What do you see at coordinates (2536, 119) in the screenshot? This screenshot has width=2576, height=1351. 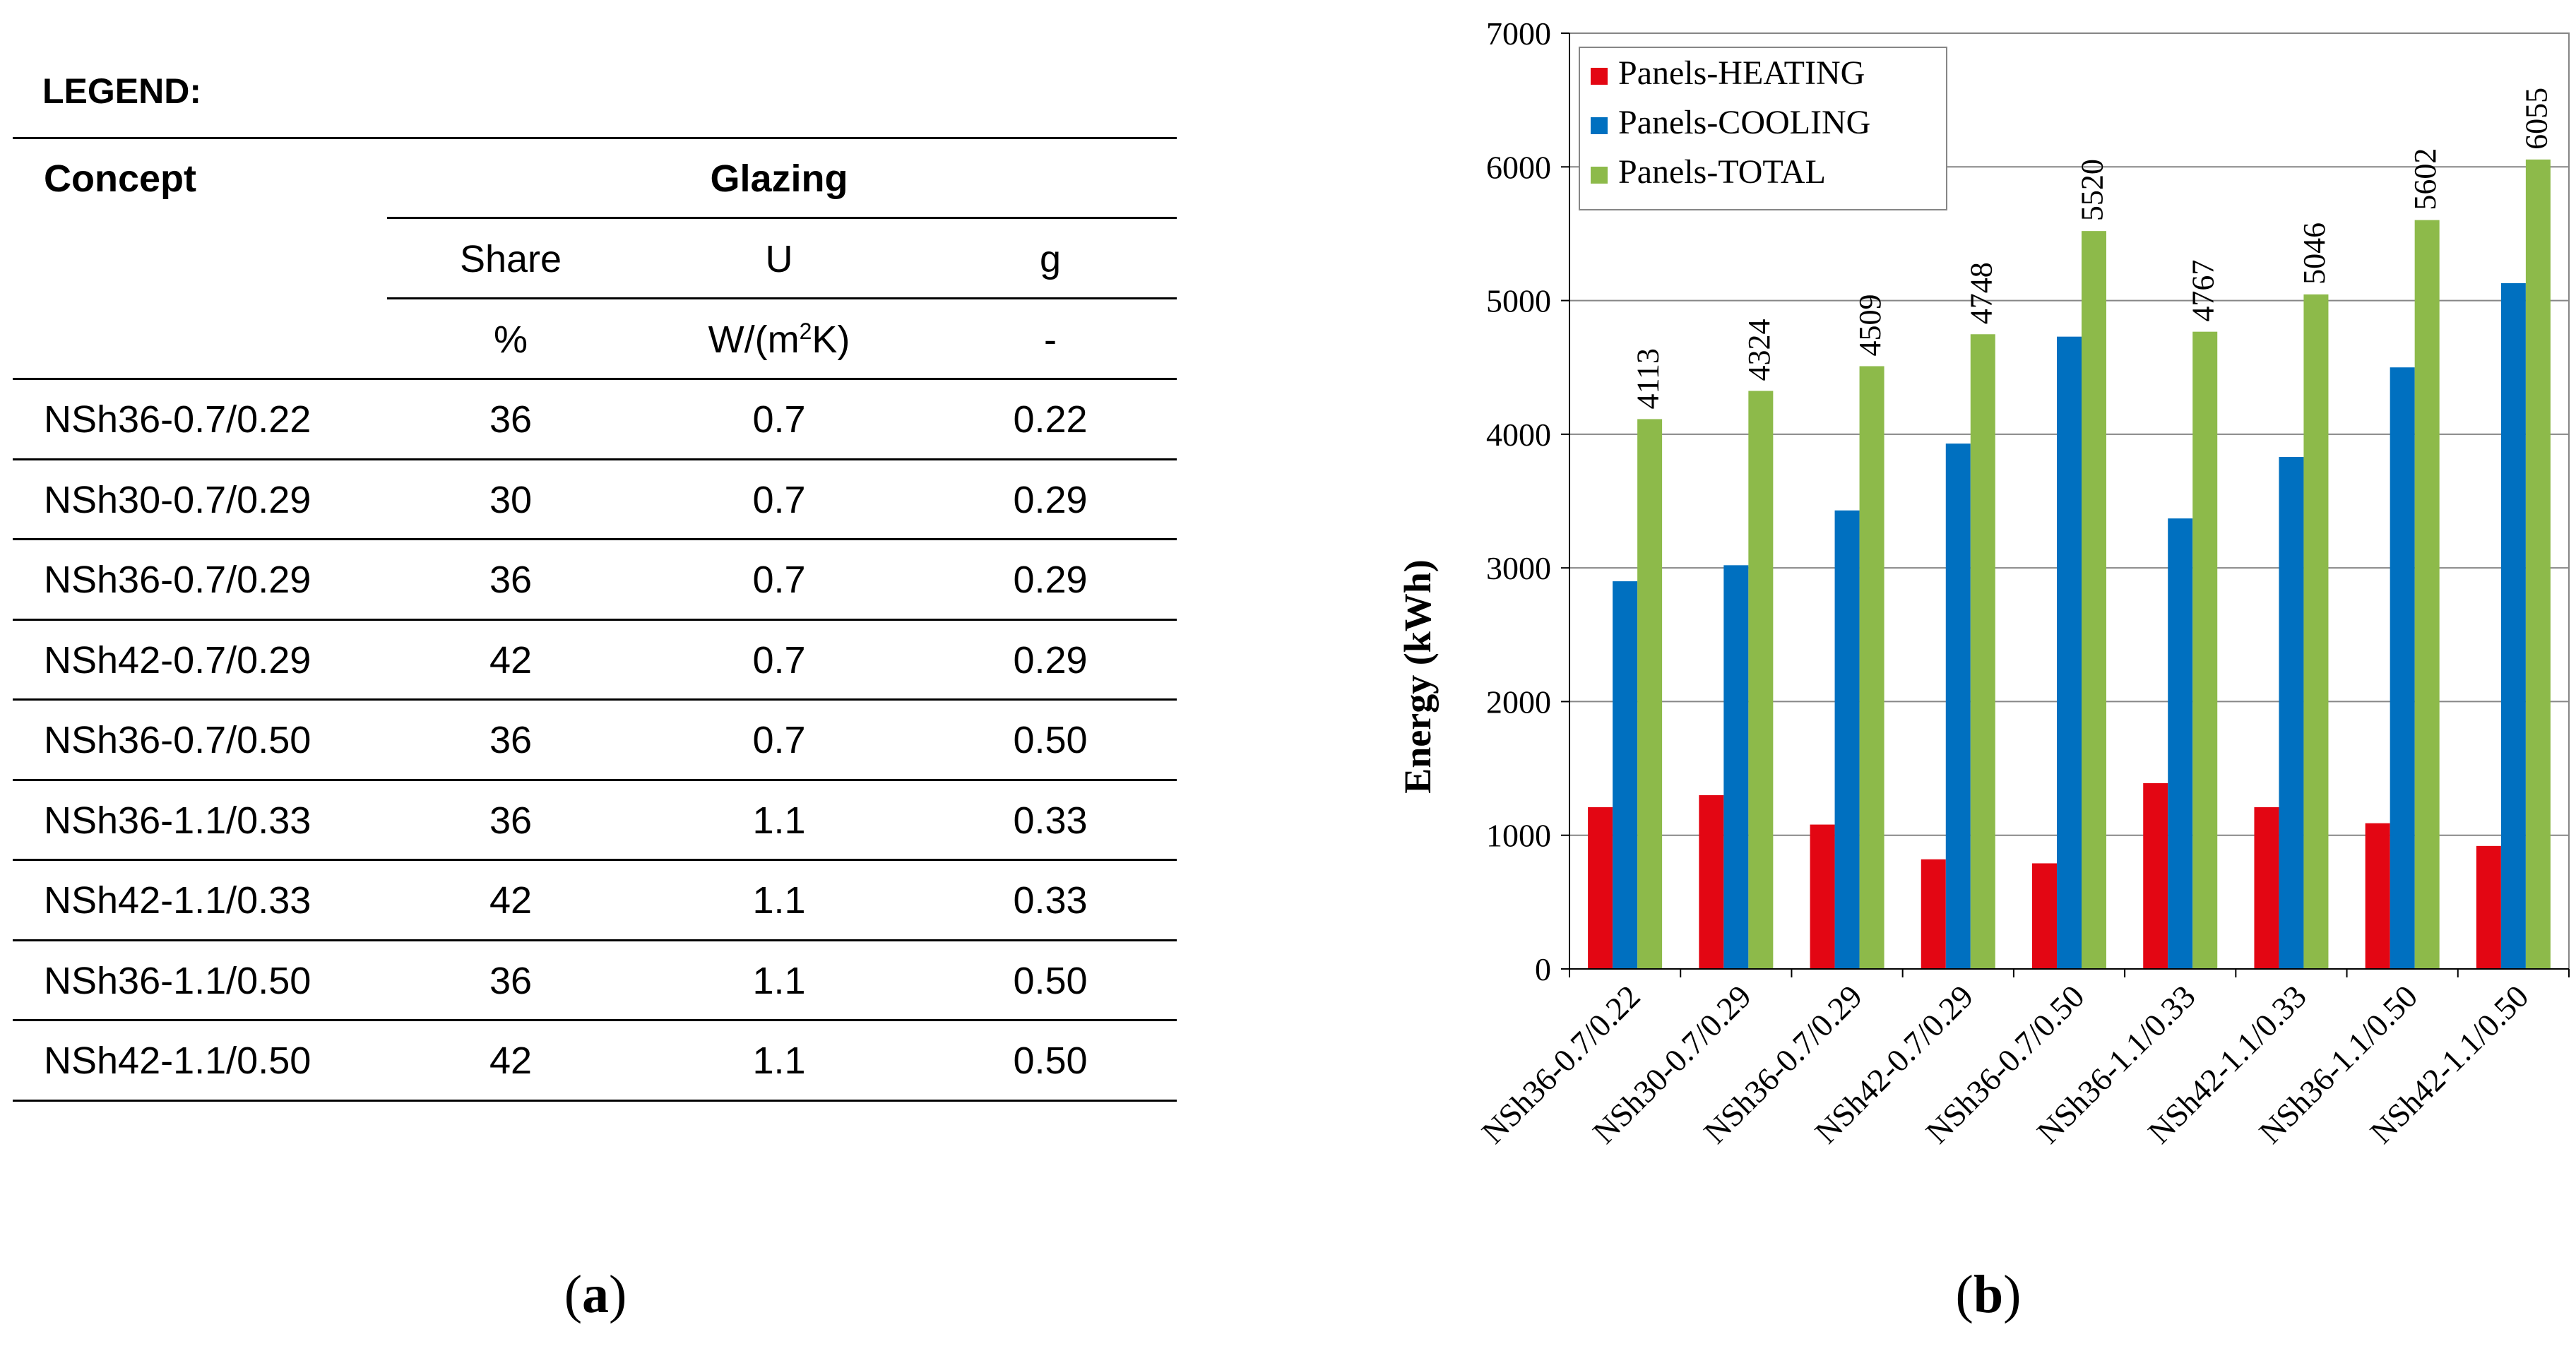 I see `data-label: 6055` at bounding box center [2536, 119].